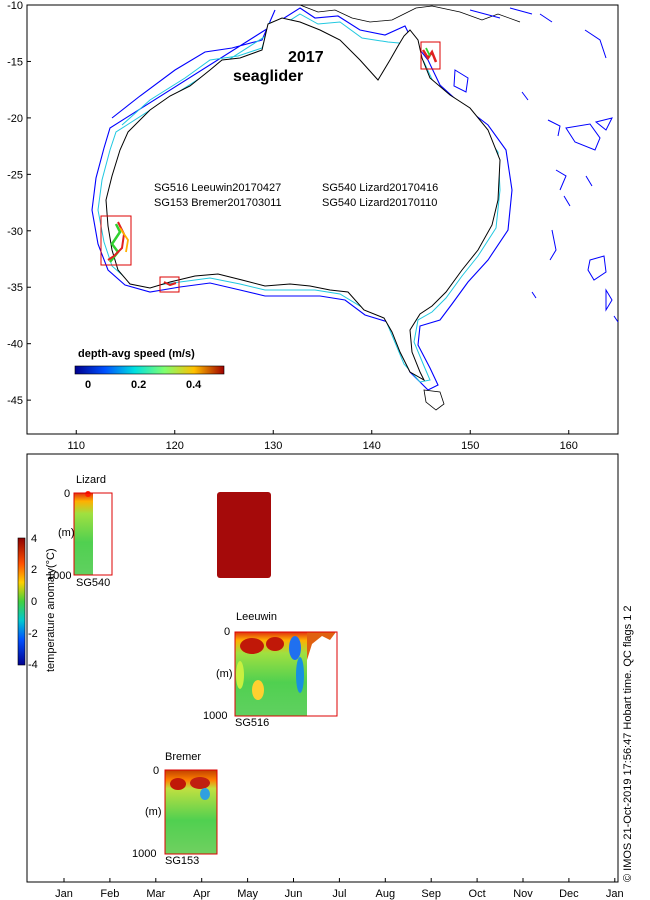 The width and height of the screenshot is (650, 900). I want to click on deployment-label: SG540 Lizard20170110, so click(379, 203).